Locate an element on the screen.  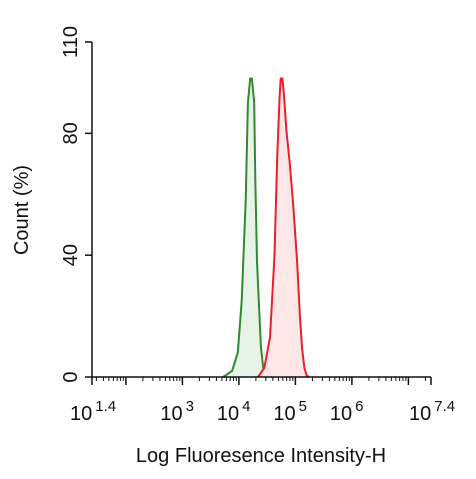
x-tick-label: 10 4 is located at coordinates (234, 411).